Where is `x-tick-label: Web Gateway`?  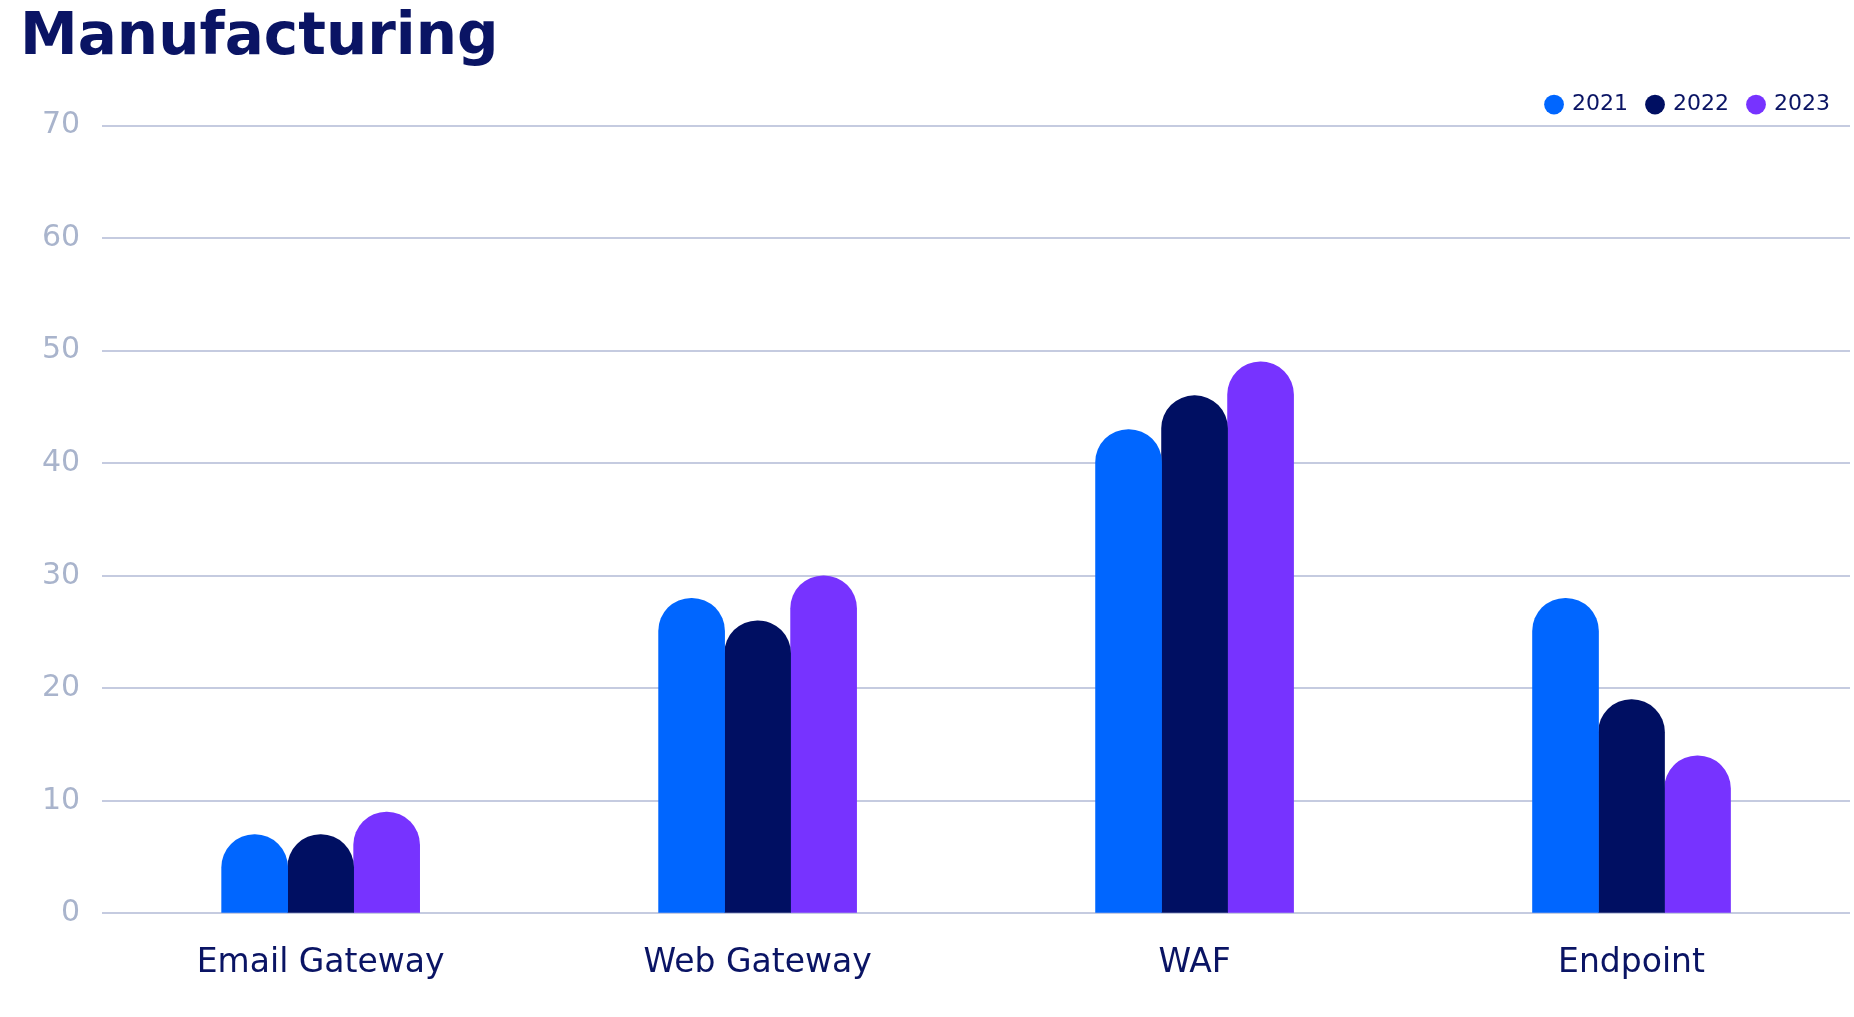
x-tick-label: Web Gateway is located at coordinates (757, 960).